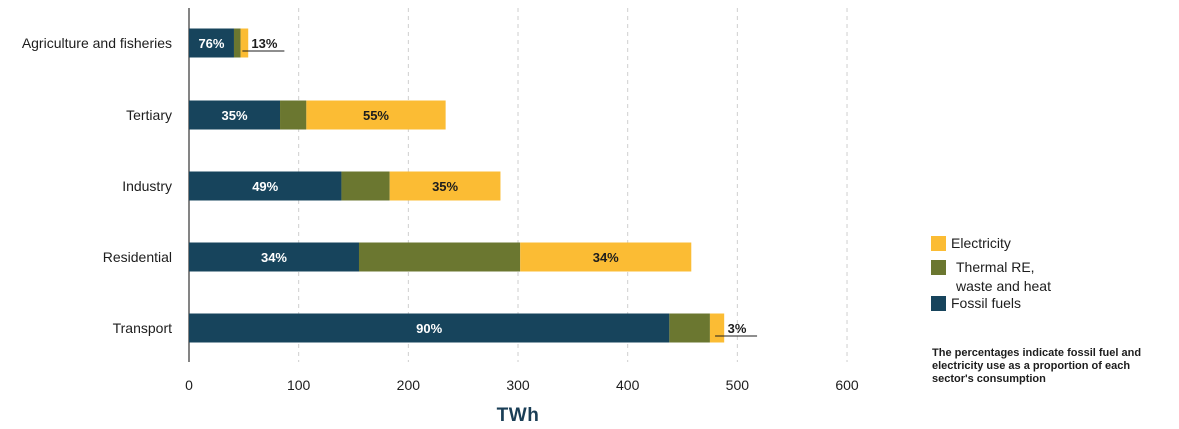 The image size is (1179, 429). What do you see at coordinates (137, 257) in the screenshot?
I see `category-label: Residential` at bounding box center [137, 257].